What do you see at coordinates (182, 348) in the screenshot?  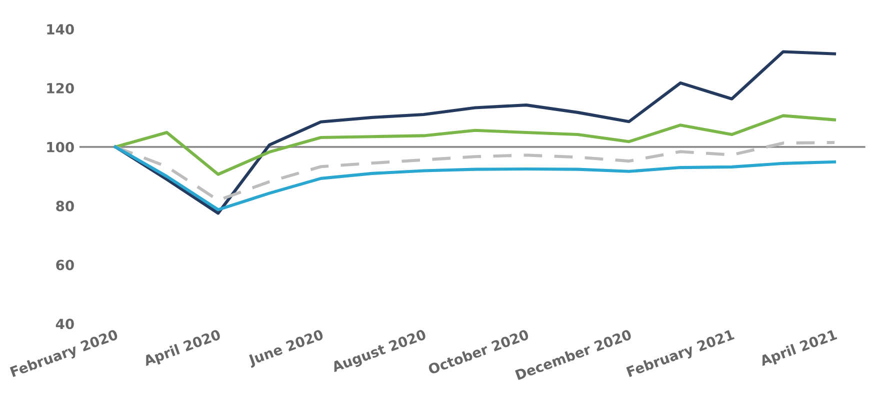 I see `x-tick-label: April 2020` at bounding box center [182, 348].